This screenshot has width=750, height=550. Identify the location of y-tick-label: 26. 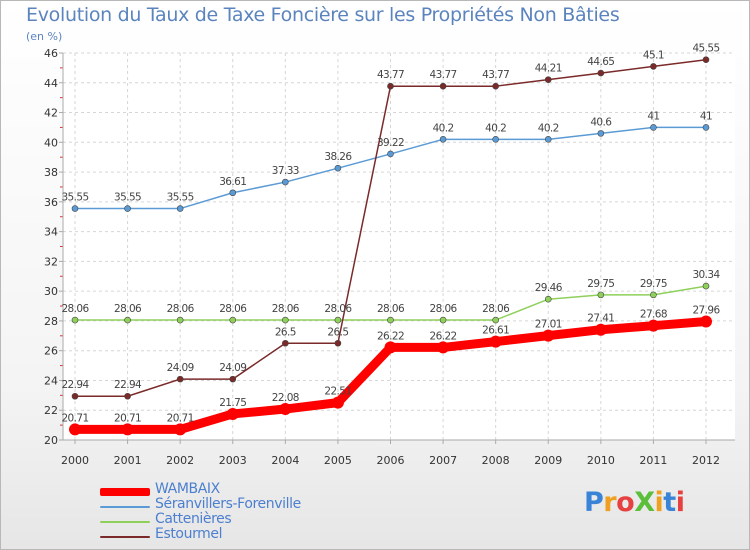
(51, 351).